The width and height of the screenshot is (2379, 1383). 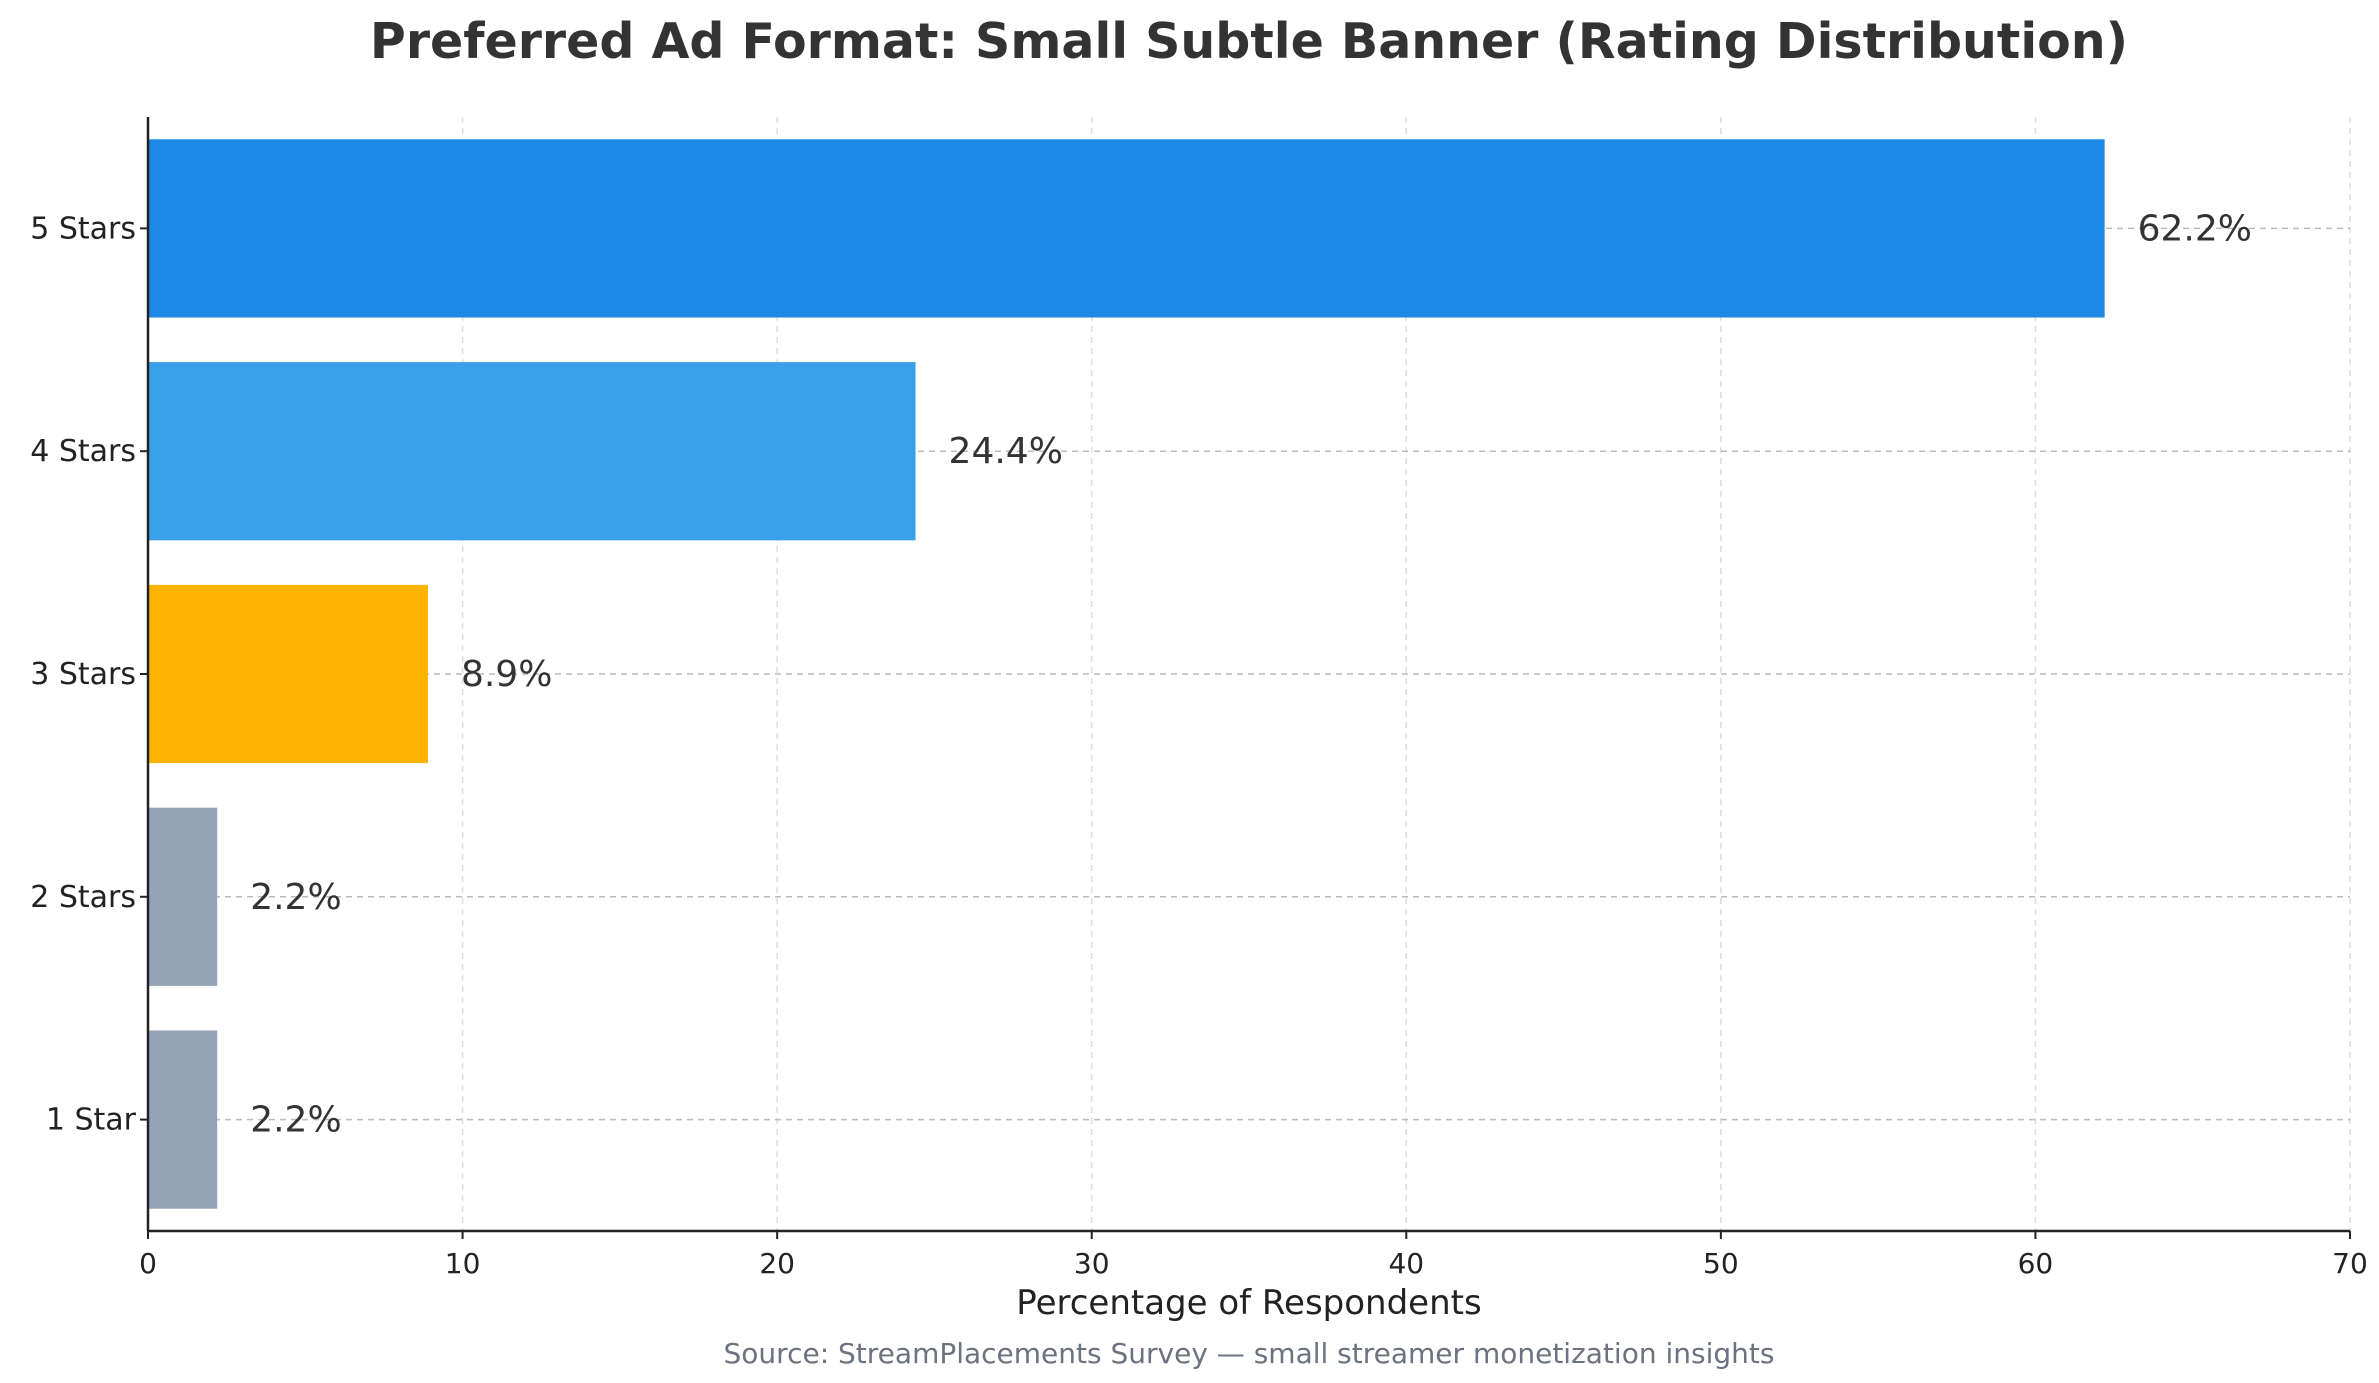 What do you see at coordinates (463, 1263) in the screenshot?
I see `x-tick-label: 10` at bounding box center [463, 1263].